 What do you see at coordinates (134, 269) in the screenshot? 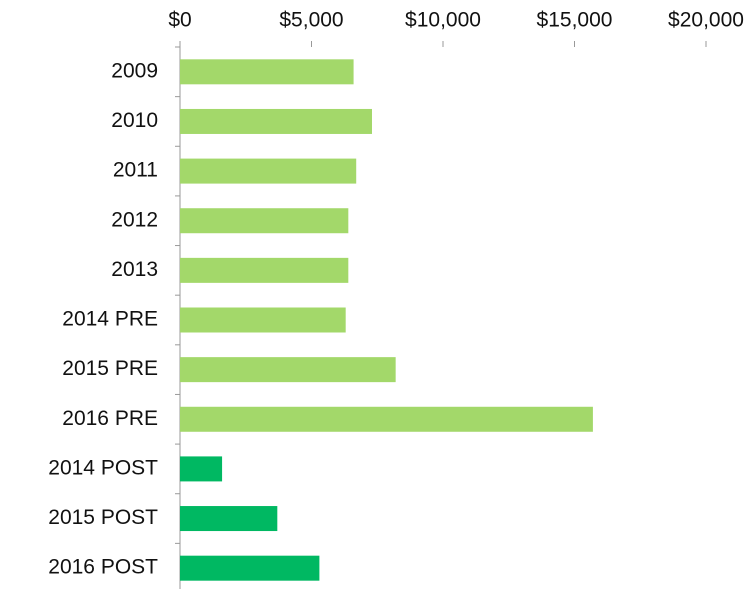
I see `y-tick-label: 2013` at bounding box center [134, 269].